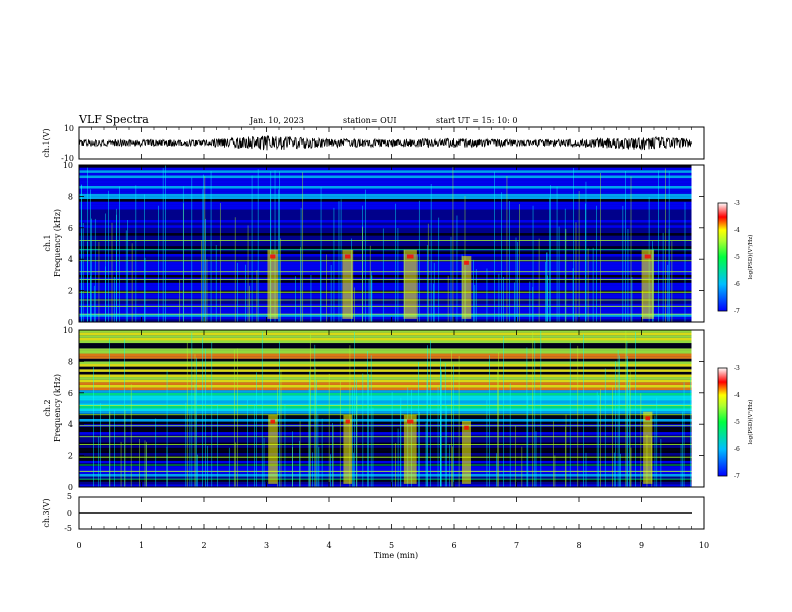  What do you see at coordinates (750, 257) in the screenshot?
I see `ch1-colorbar-label: log(PSD)(V²/Hz)` at bounding box center [750, 257].